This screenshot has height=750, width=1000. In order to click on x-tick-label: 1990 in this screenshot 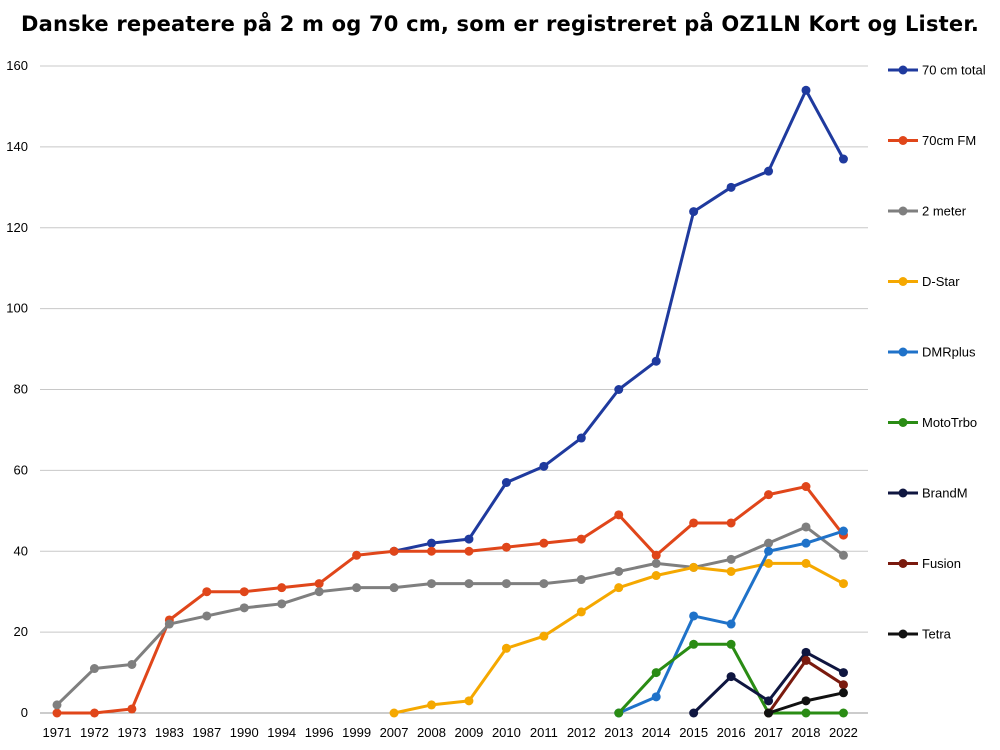, I will do `click(244, 732)`.